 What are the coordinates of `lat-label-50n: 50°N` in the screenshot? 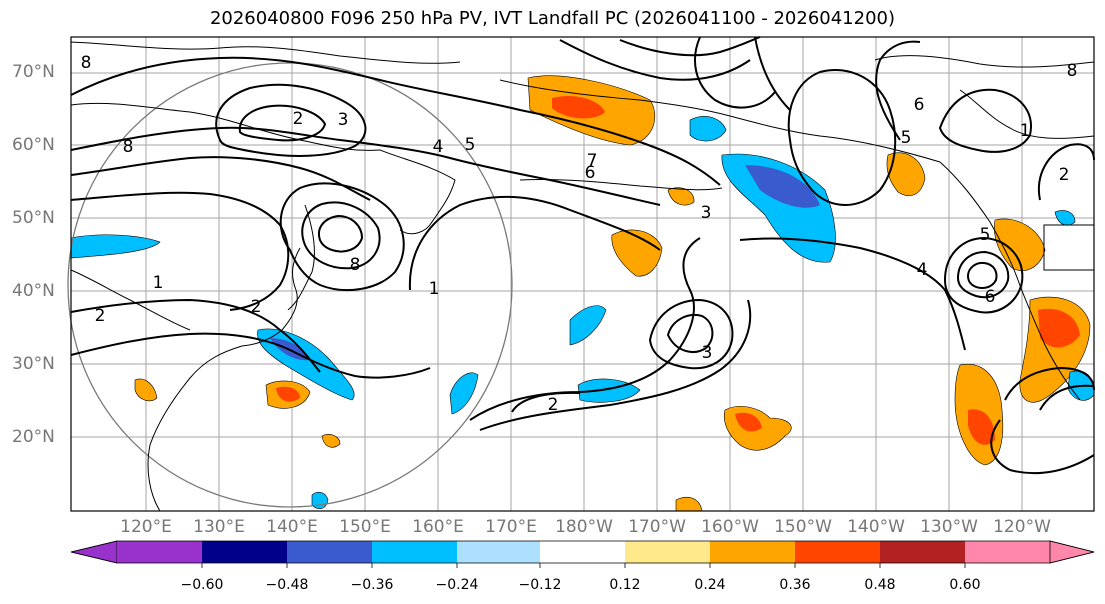 It's located at (33, 218).